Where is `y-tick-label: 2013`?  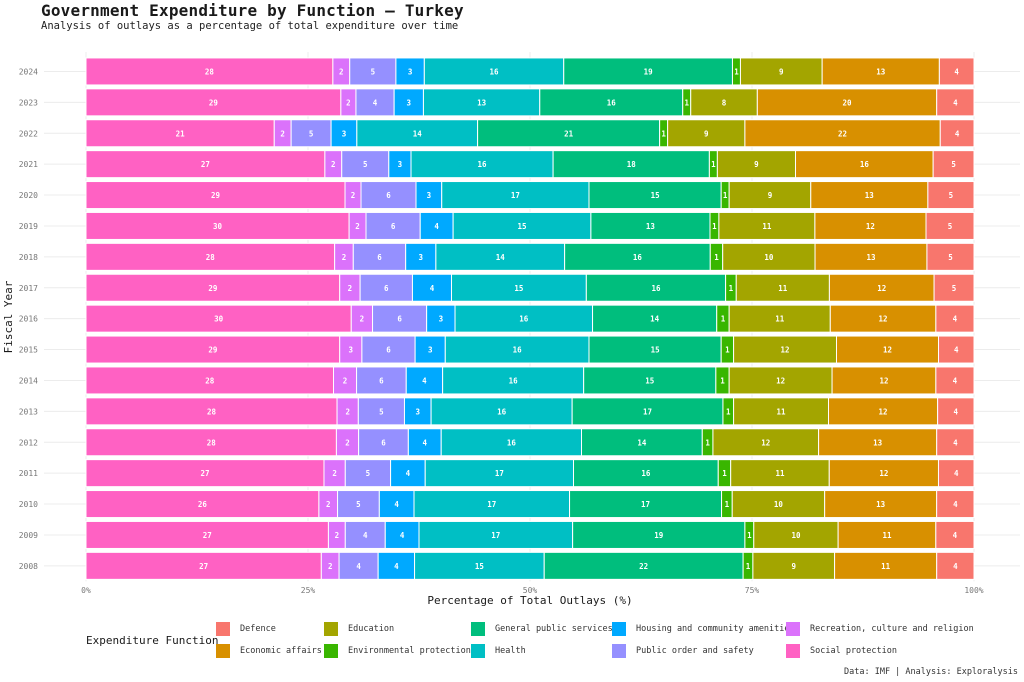 y-tick-label: 2013 is located at coordinates (28, 411).